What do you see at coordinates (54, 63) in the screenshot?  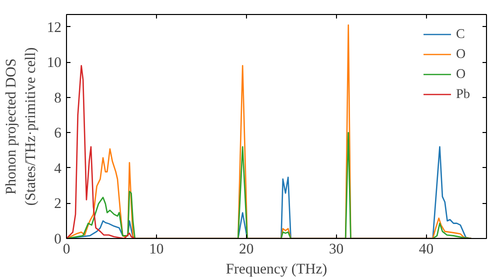 I see `y-tick-label: 10` at bounding box center [54, 63].